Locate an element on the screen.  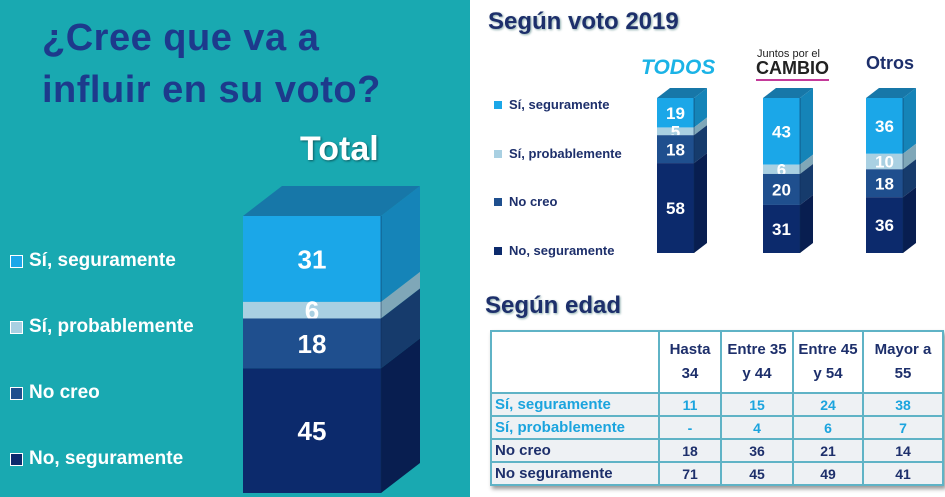
vote-bar-1-top-face is located at coordinates (788, 93).